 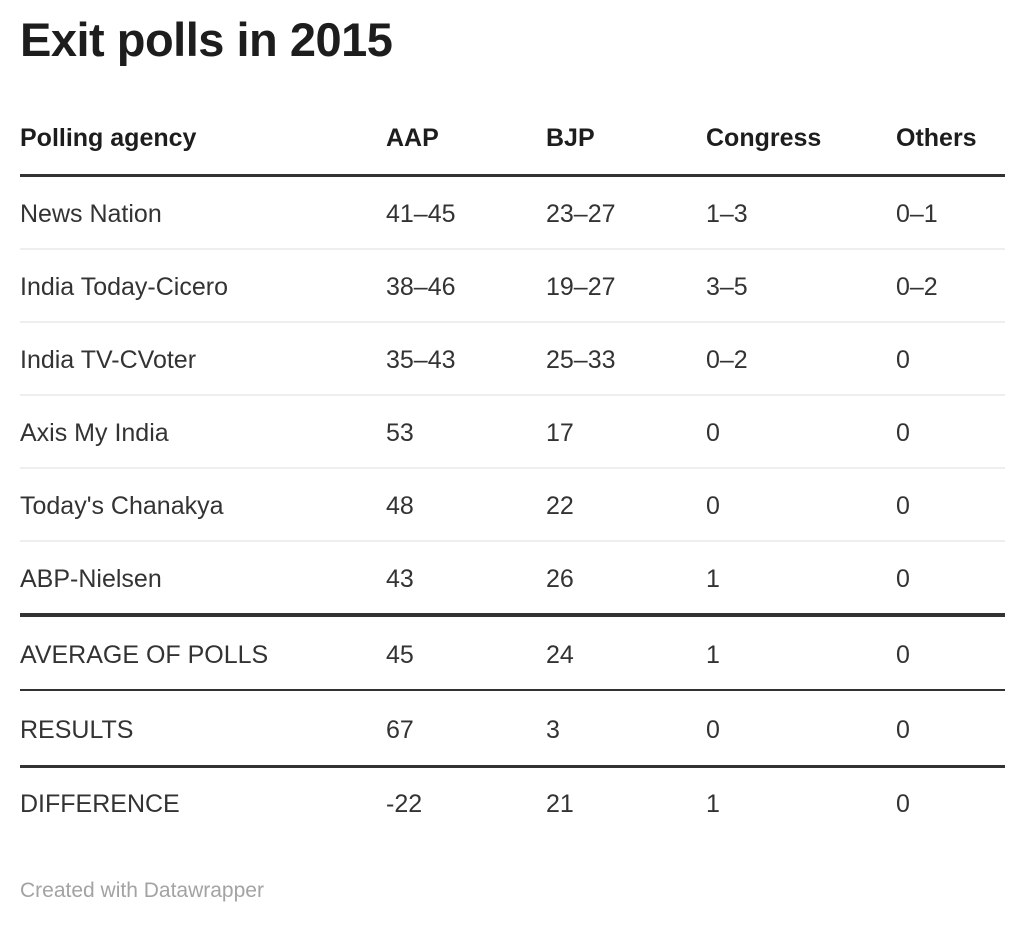 What do you see at coordinates (626, 579) in the screenshot?
I see `value-cell: 26` at bounding box center [626, 579].